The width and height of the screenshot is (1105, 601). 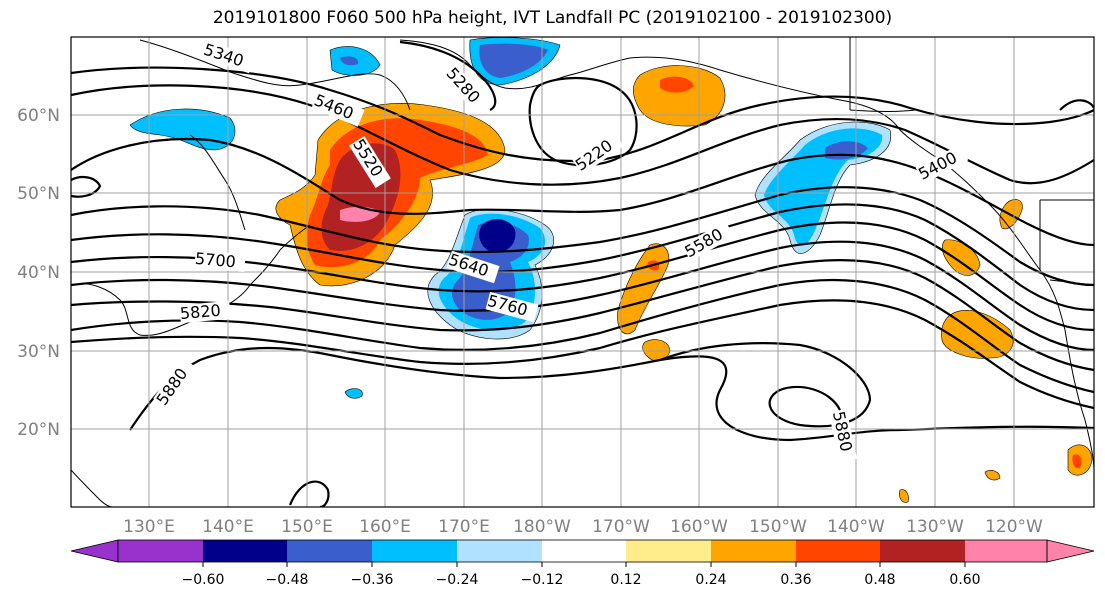 I want to click on lon-label: 130°E, so click(x=149, y=527).